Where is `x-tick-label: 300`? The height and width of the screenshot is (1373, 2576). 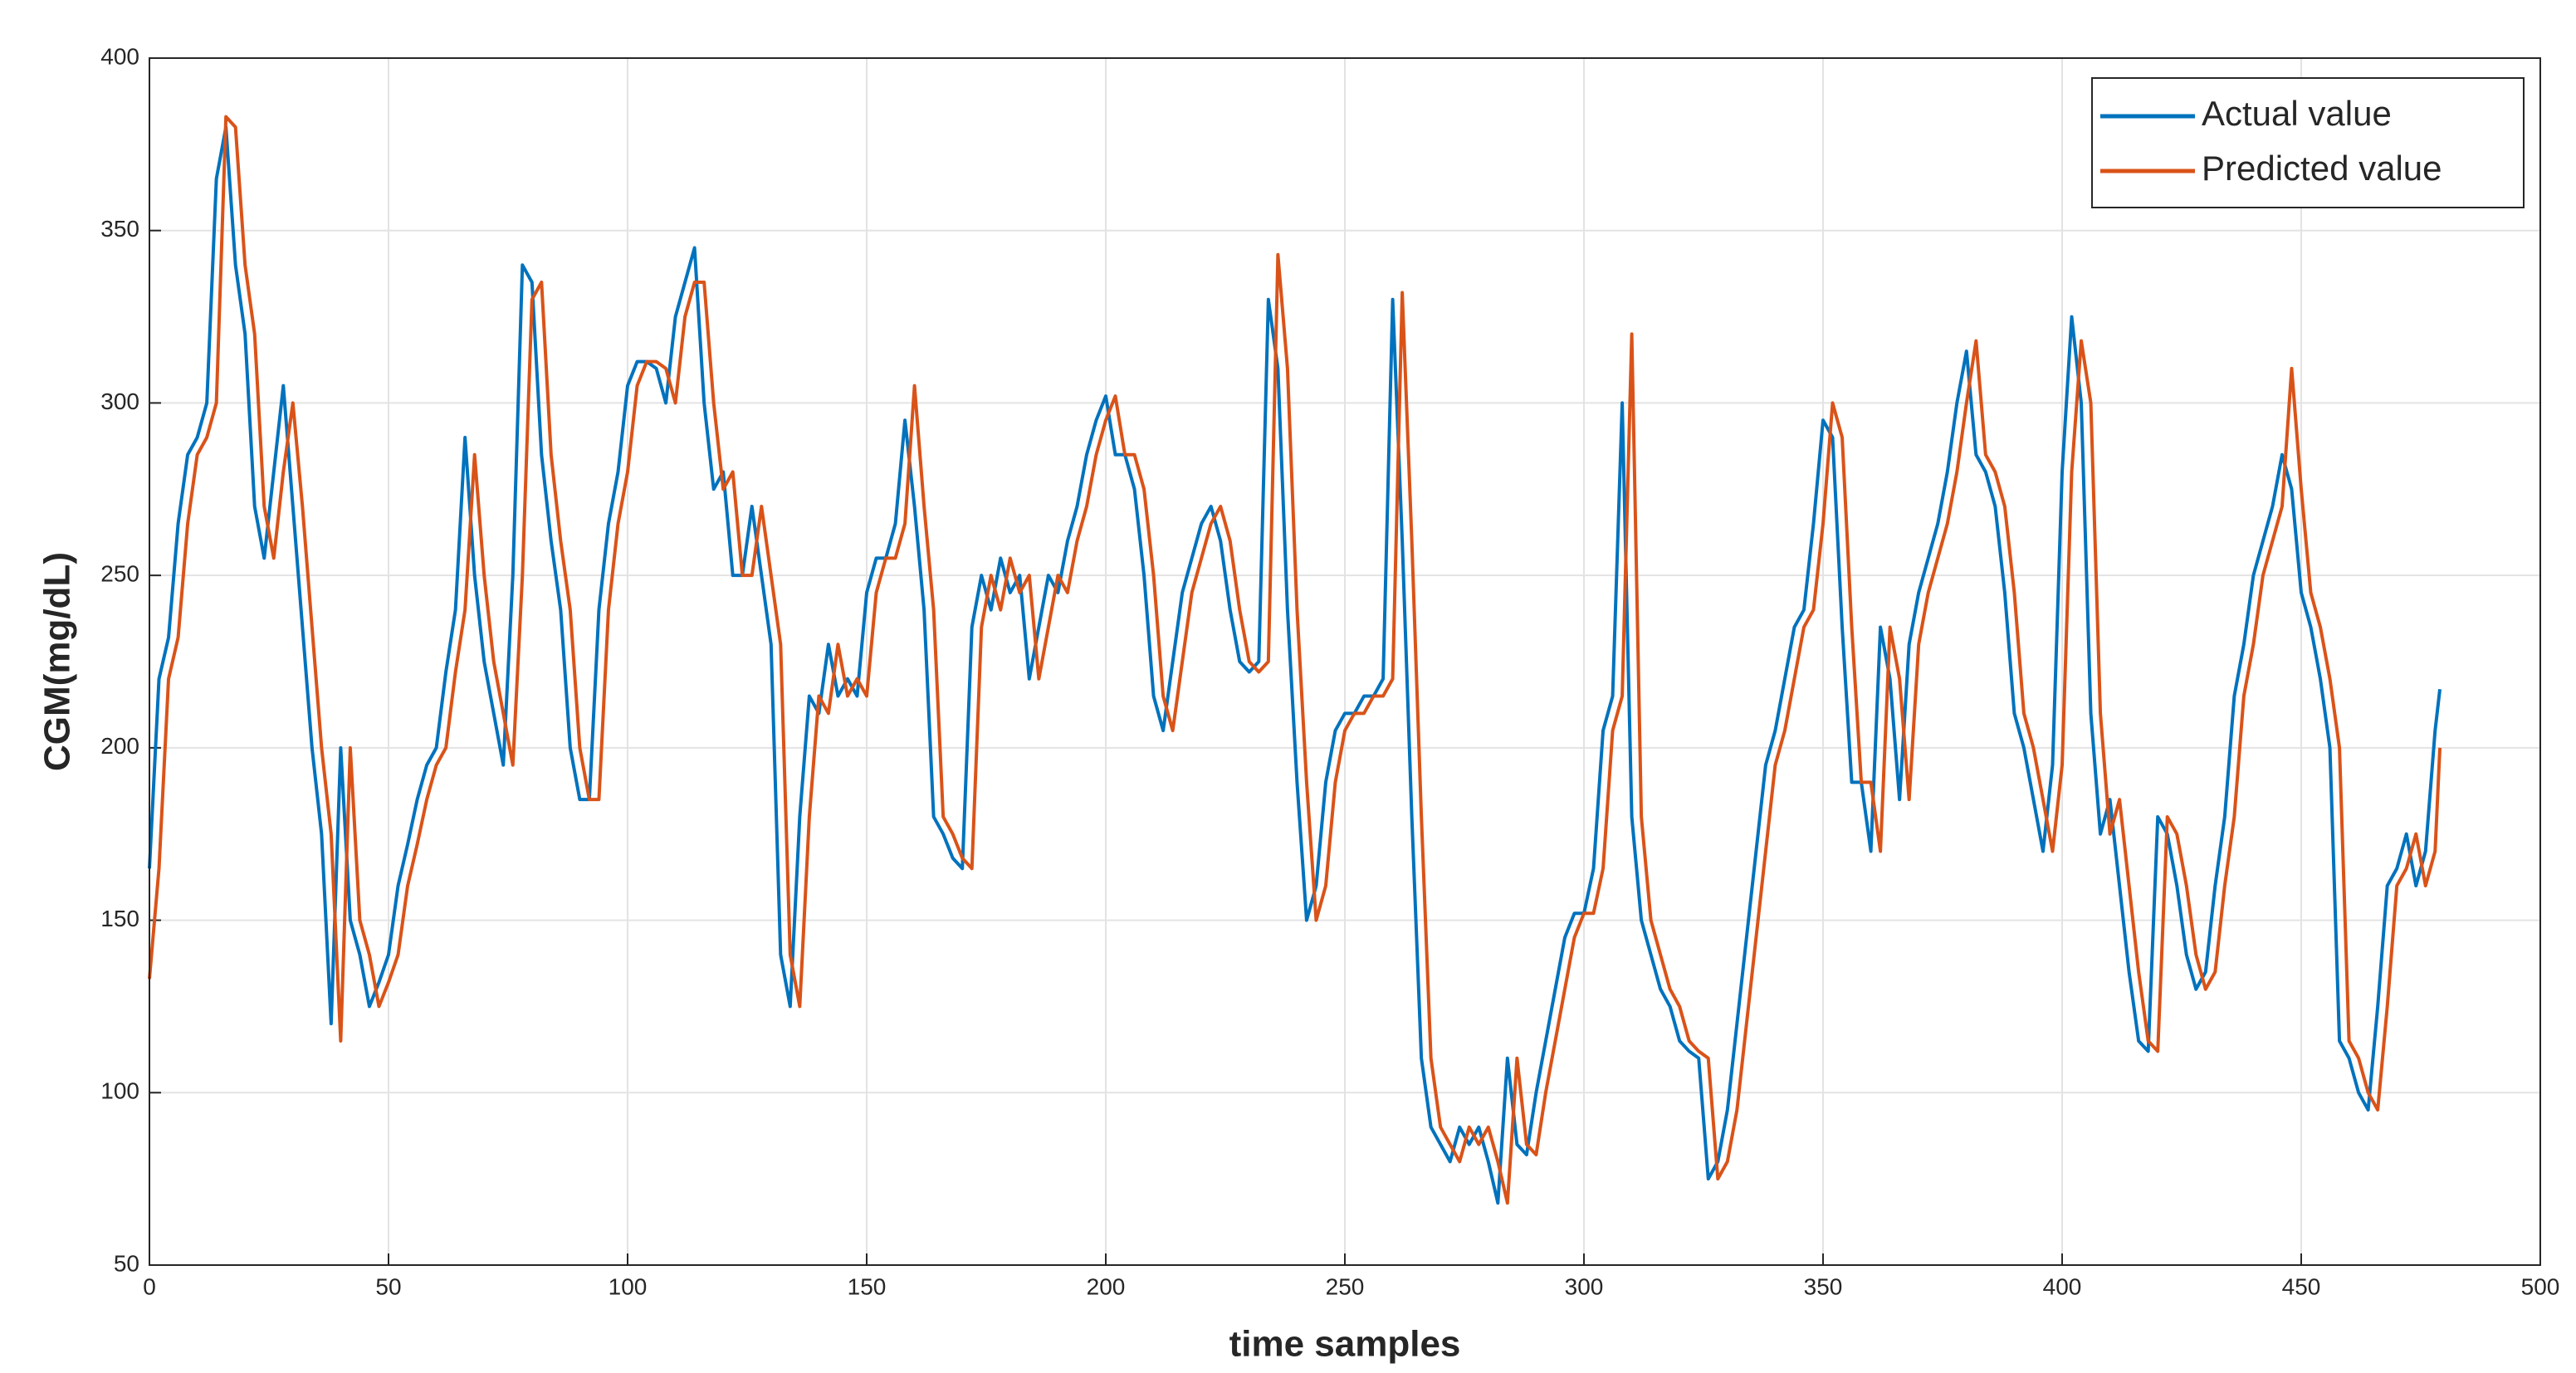 x-tick-label: 300 is located at coordinates (1584, 1286).